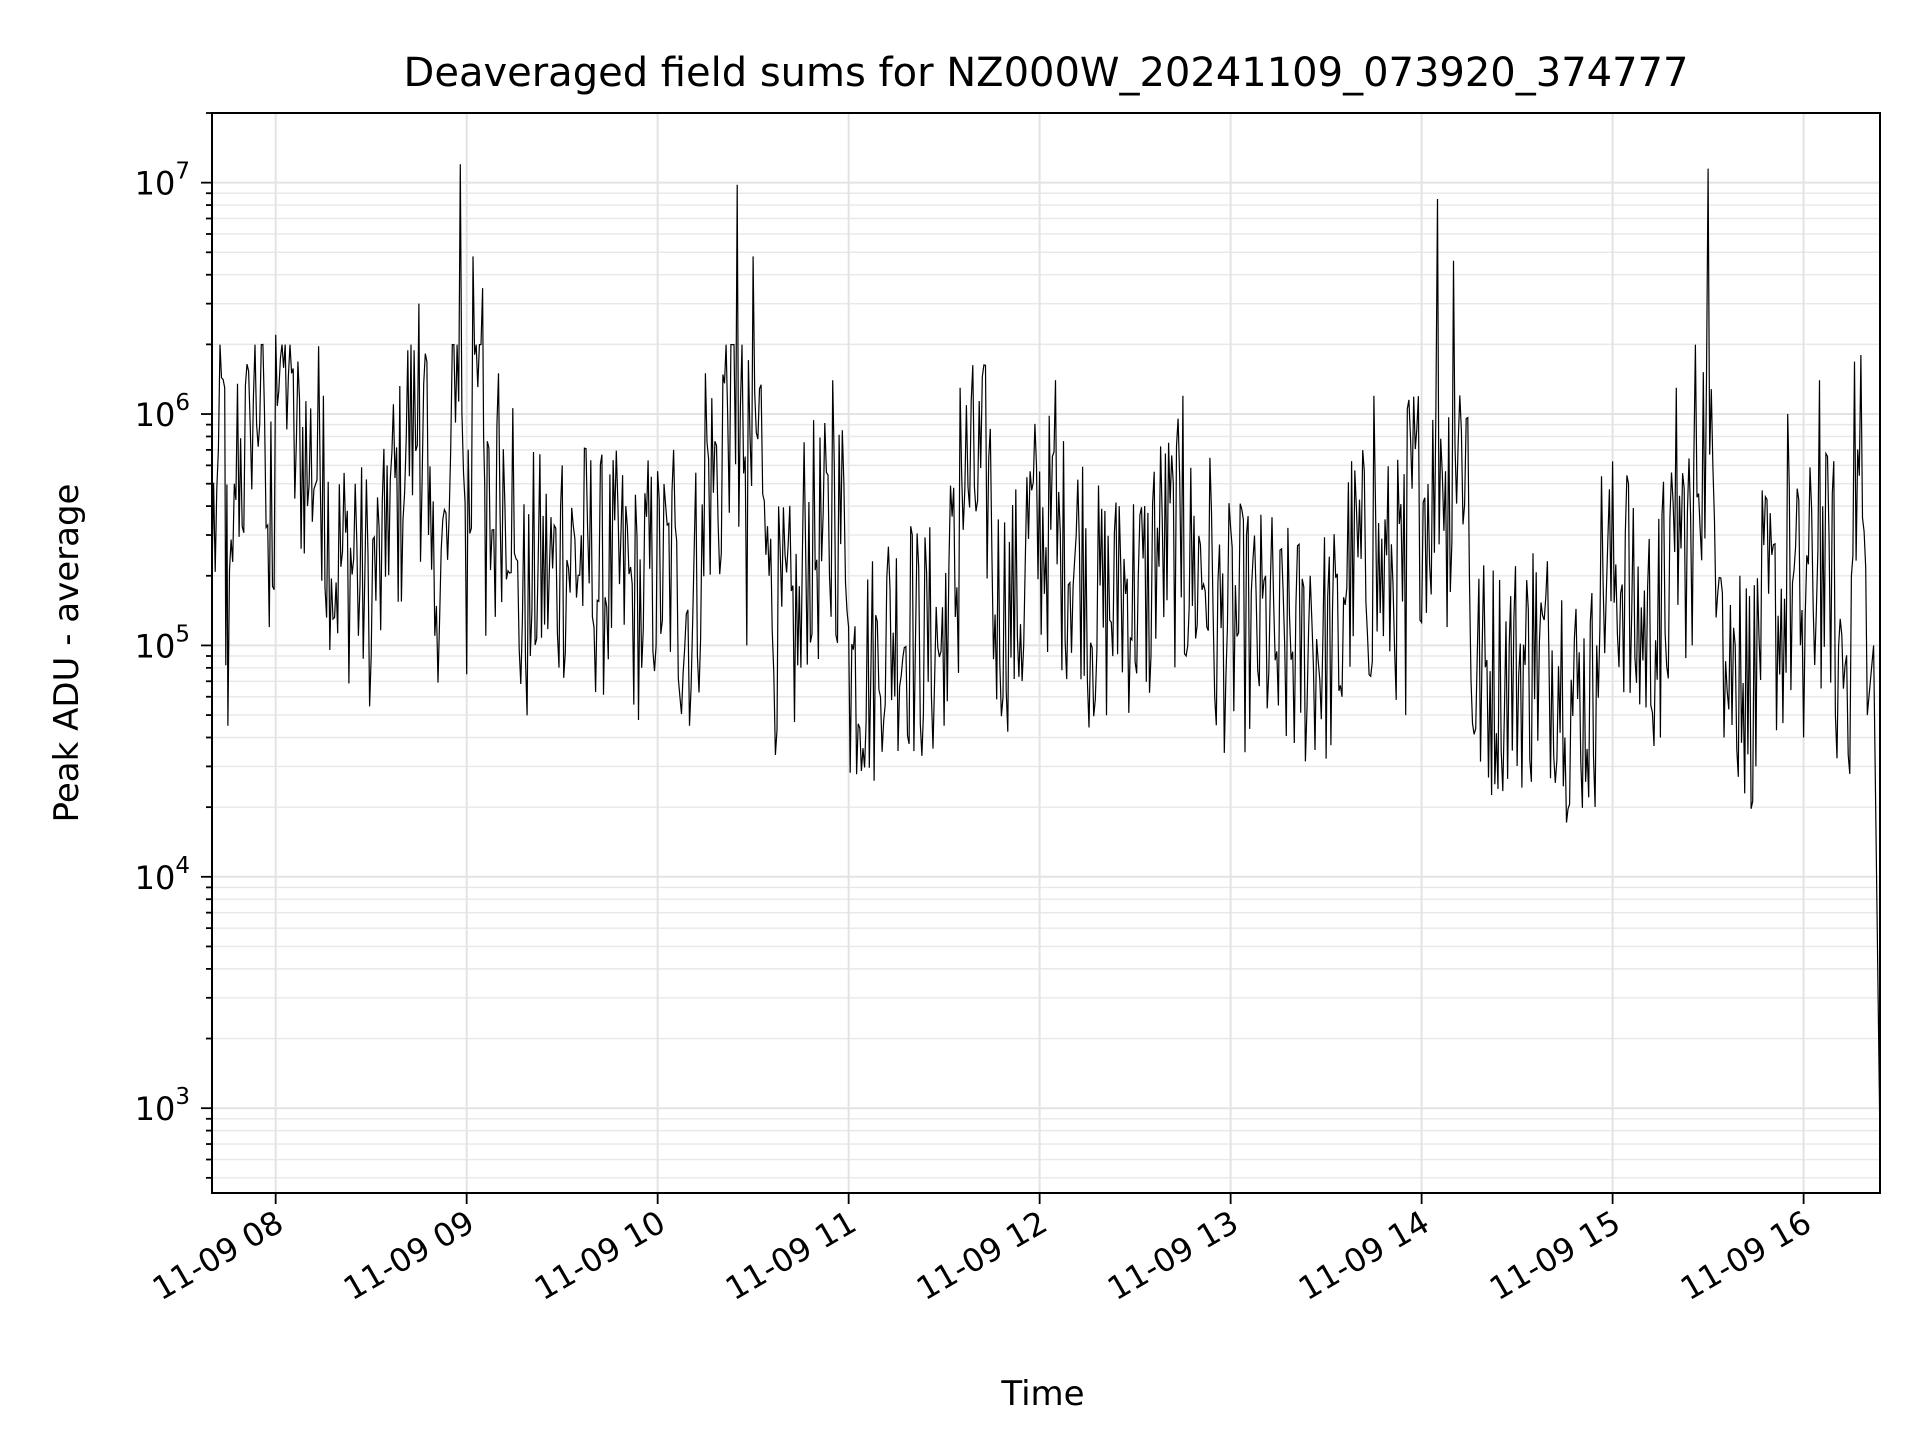 The image size is (1920, 1440). Describe the element at coordinates (182, 172) in the screenshot. I see `y-tick-label-exponent: 7` at that location.